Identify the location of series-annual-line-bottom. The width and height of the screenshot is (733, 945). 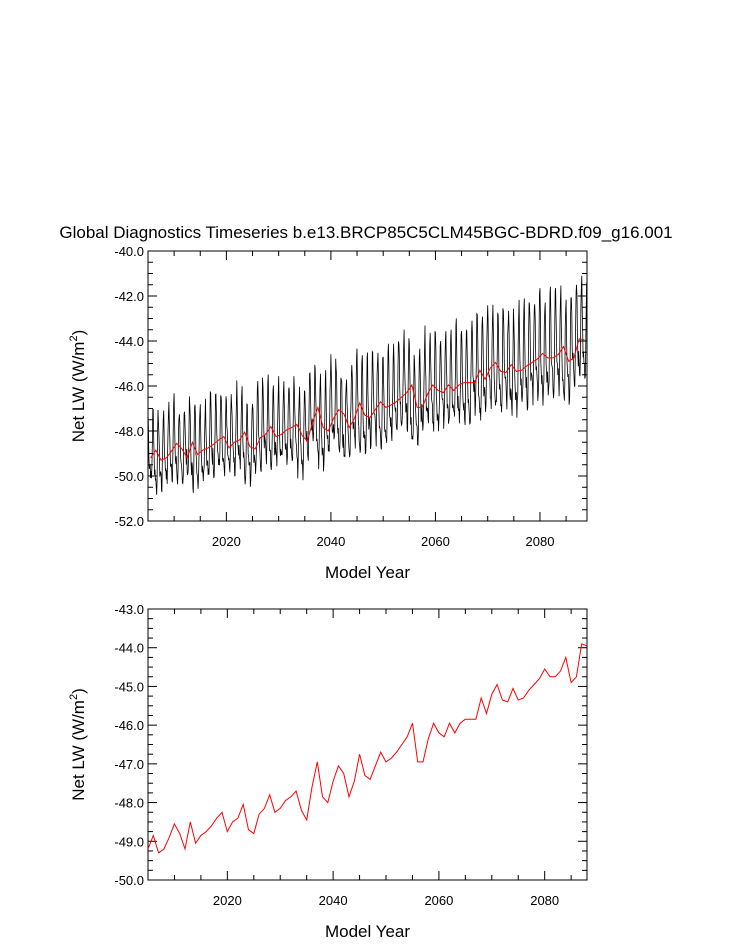
(367, 748).